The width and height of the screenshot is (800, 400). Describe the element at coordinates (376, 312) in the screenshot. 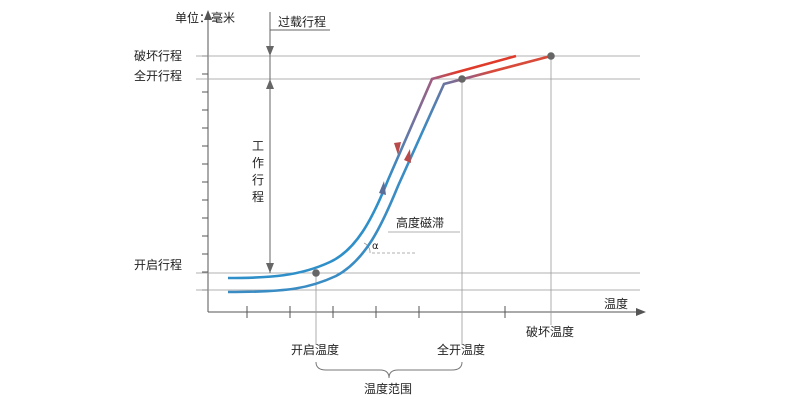

I see `x-ticks` at that location.